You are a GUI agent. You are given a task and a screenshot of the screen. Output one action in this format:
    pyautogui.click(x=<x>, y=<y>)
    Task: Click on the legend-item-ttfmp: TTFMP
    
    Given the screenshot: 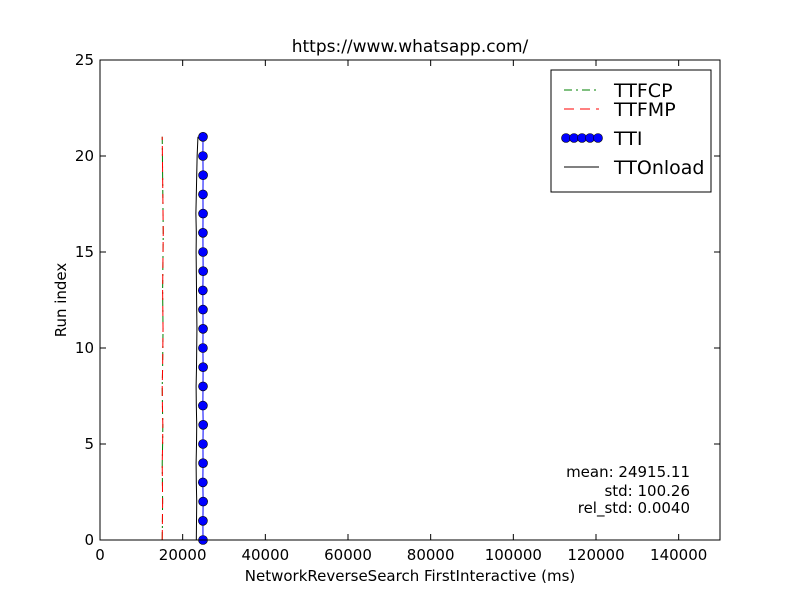 What is the action you would take?
    pyautogui.click(x=620, y=110)
    